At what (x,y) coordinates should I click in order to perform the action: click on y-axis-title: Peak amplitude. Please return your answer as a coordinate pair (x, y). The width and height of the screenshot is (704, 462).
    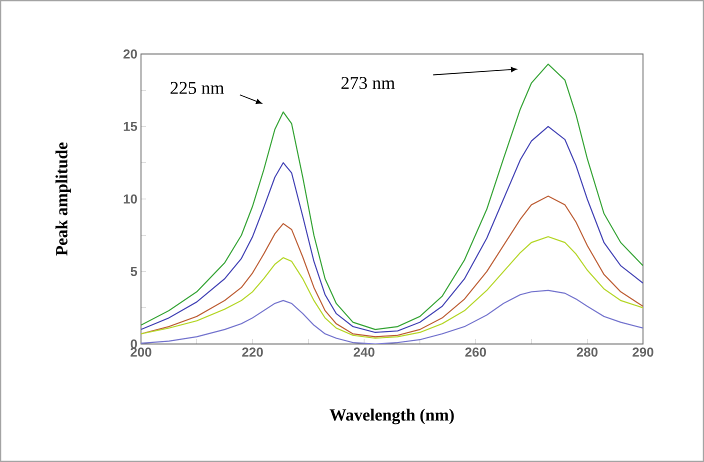
    Looking at the image, I should click on (63, 199).